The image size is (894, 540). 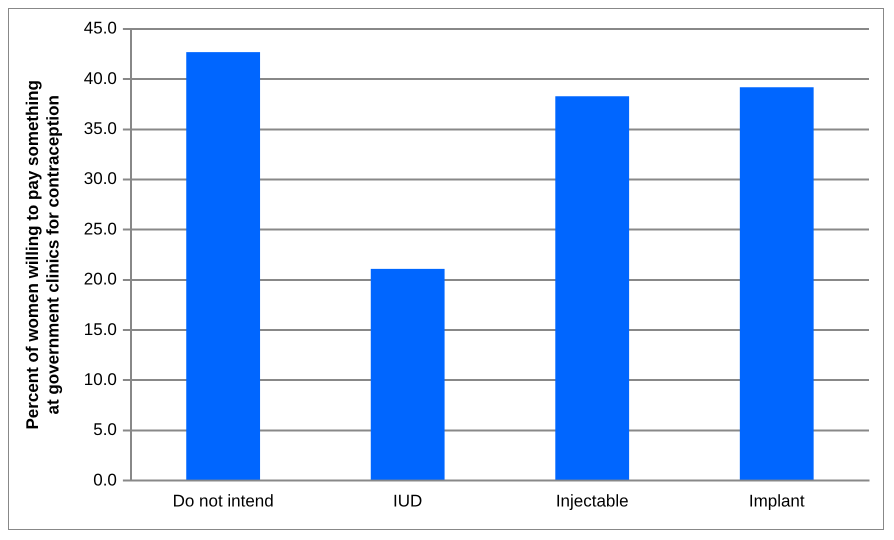 I want to click on x-tick-label: Do not intend, so click(x=223, y=500).